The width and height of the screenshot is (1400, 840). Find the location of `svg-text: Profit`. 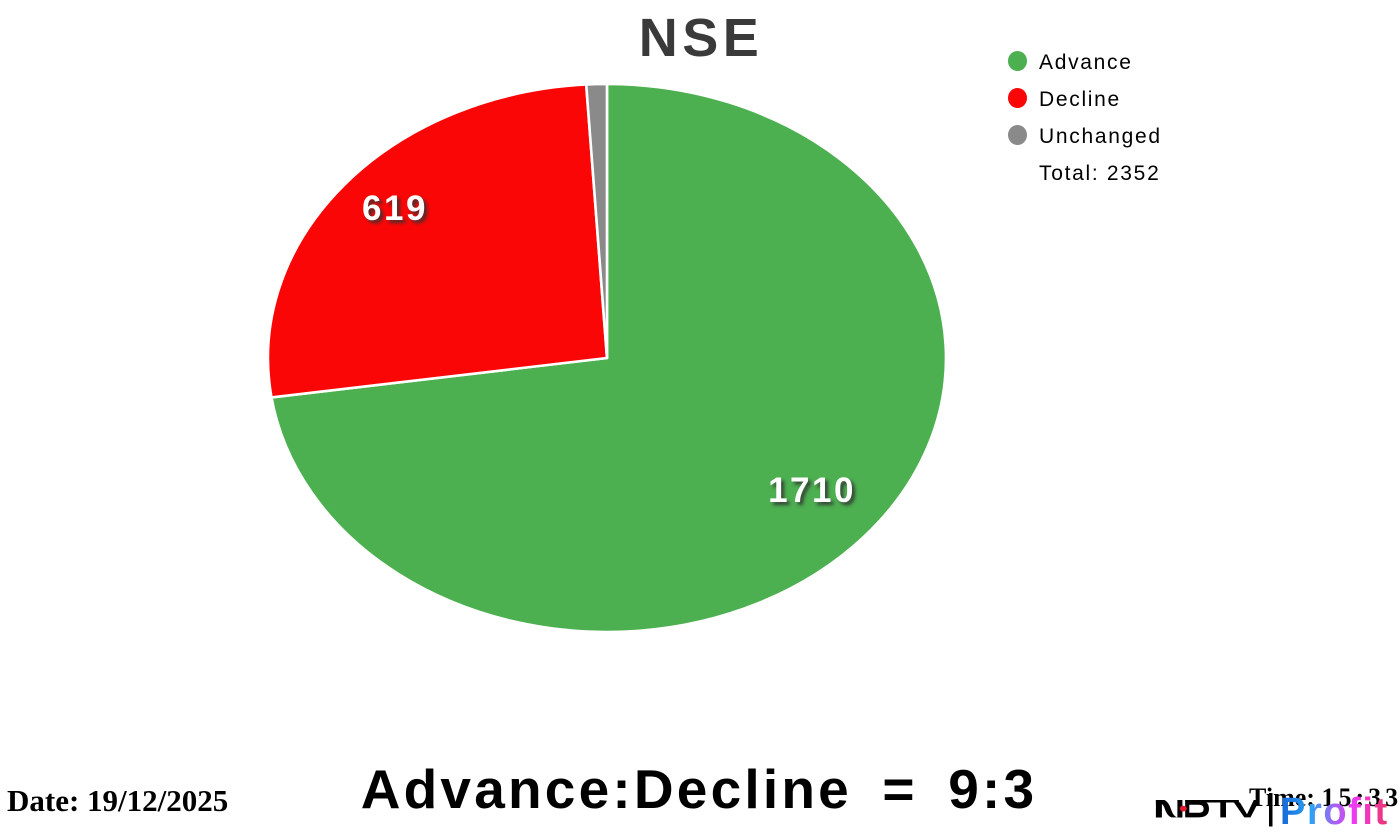

svg-text: Profit is located at coordinates (1334, 812).